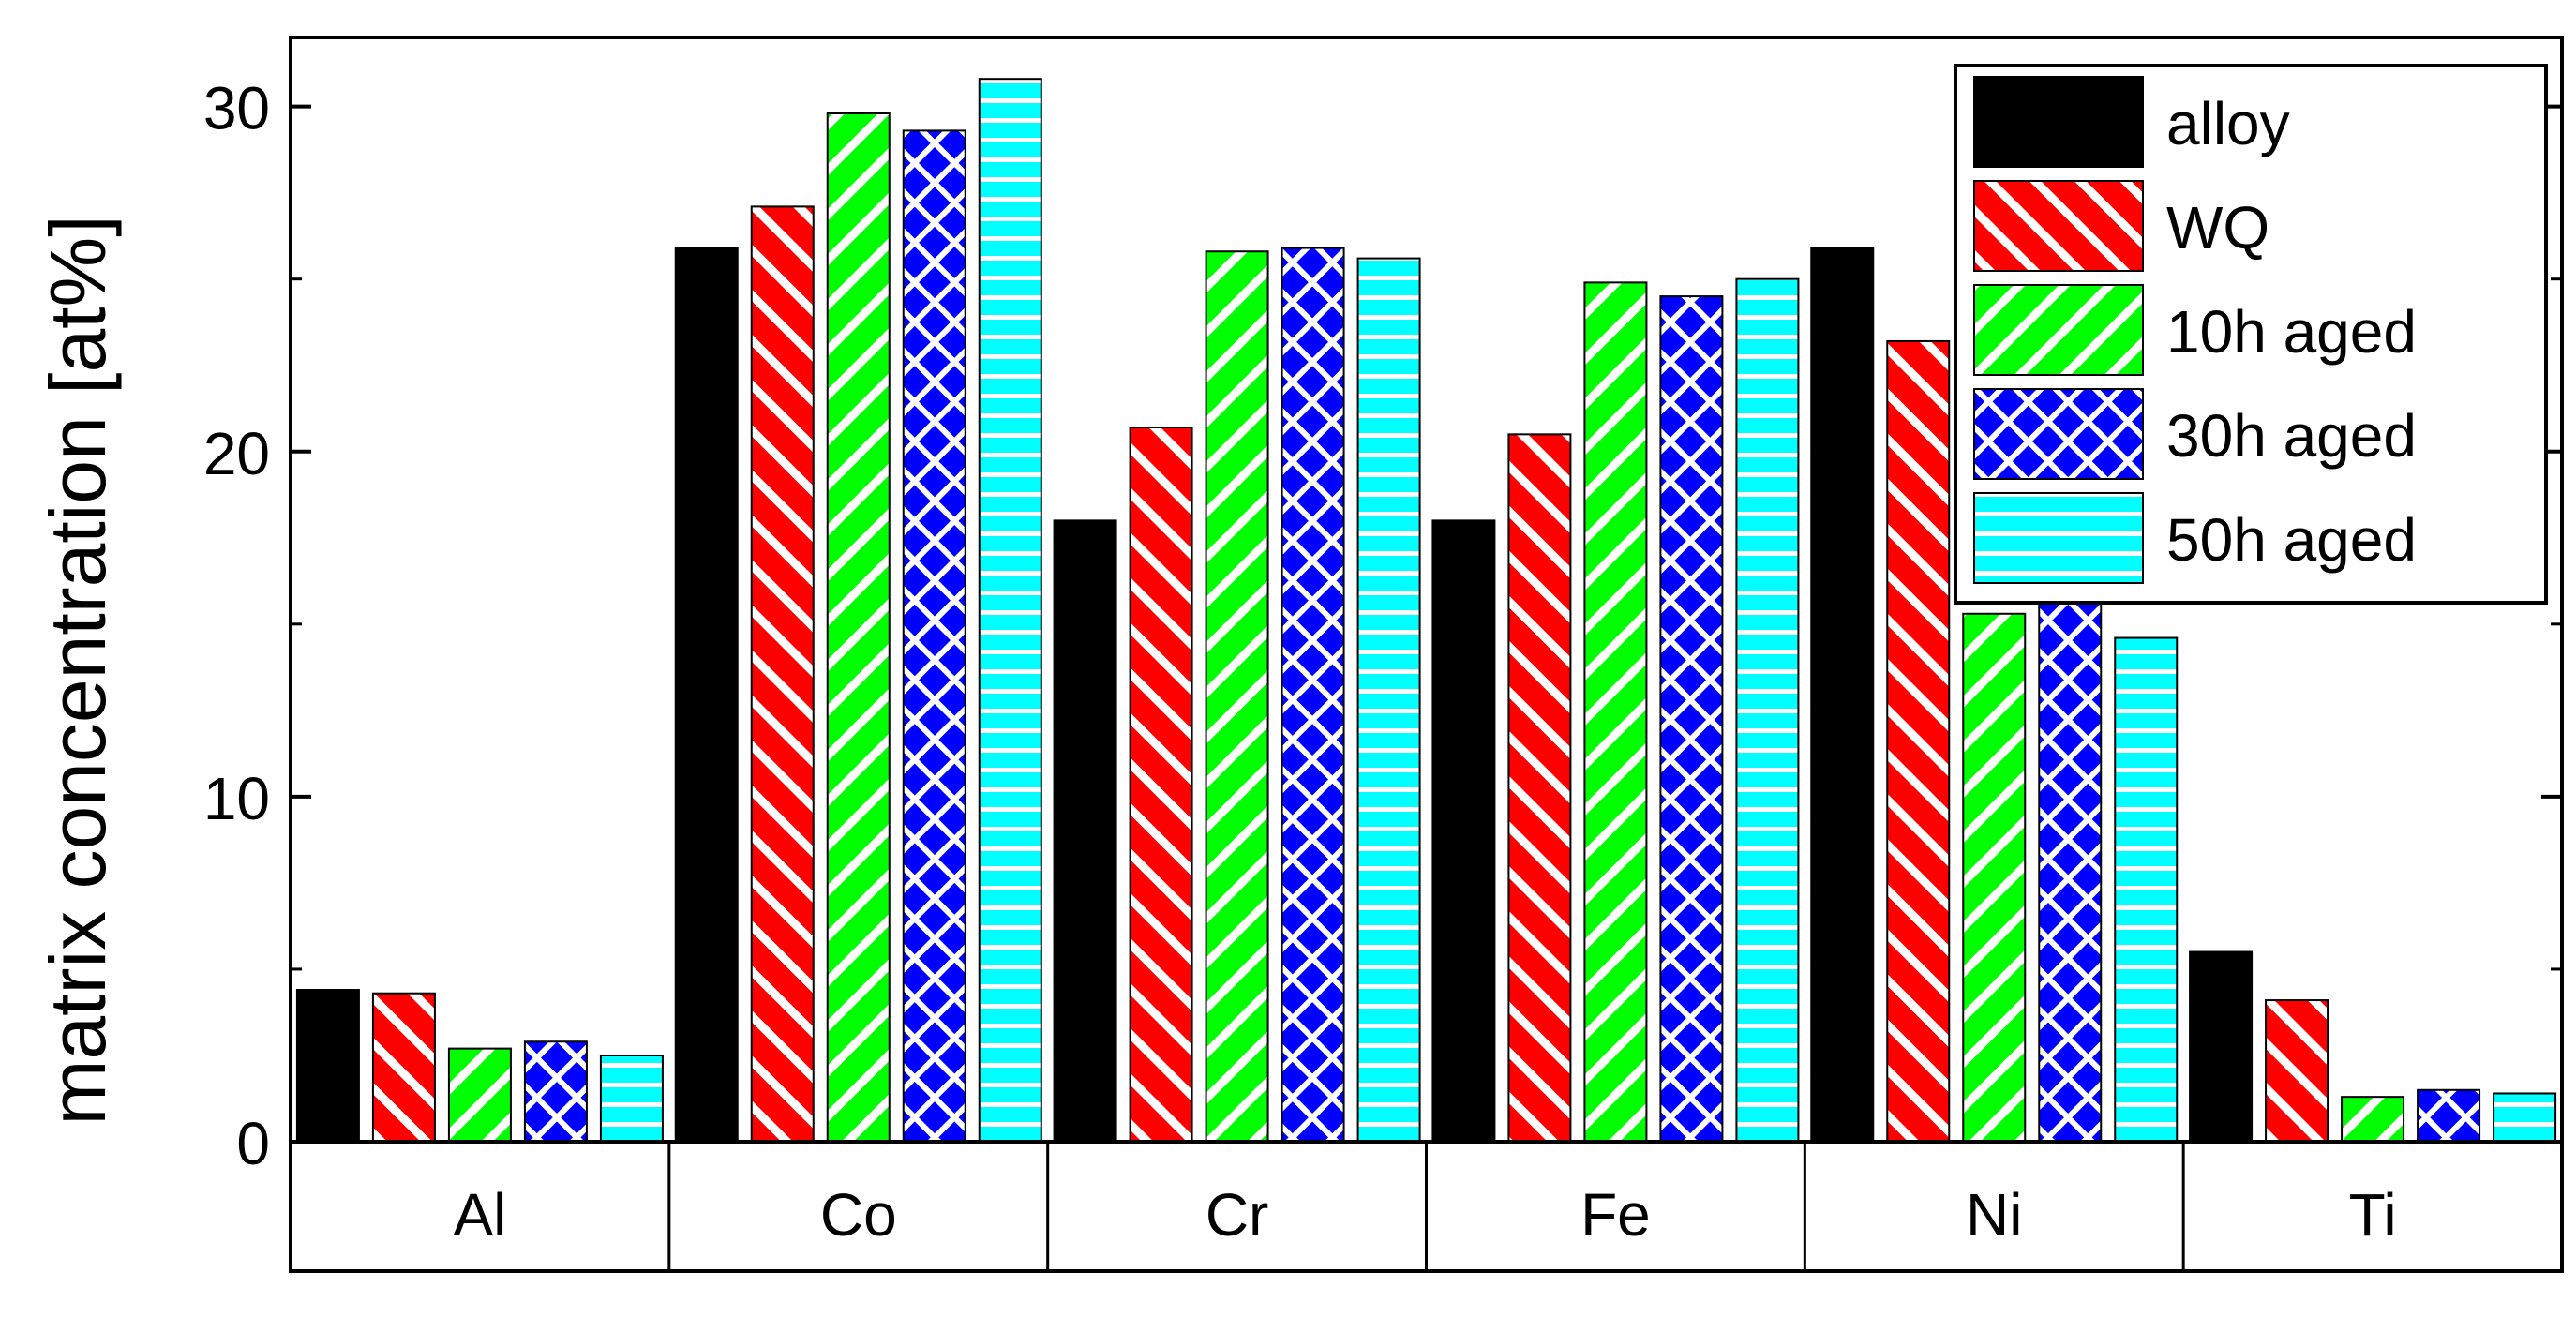  I want to click on bar-fe-10h-aged, so click(1615, 712).